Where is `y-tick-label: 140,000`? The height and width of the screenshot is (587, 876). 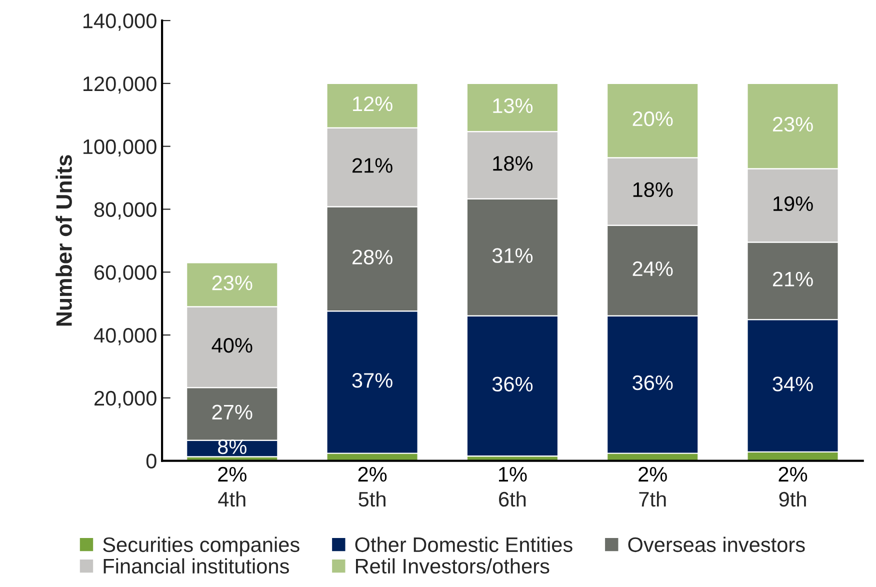
y-tick-label: 140,000 is located at coordinates (119, 22).